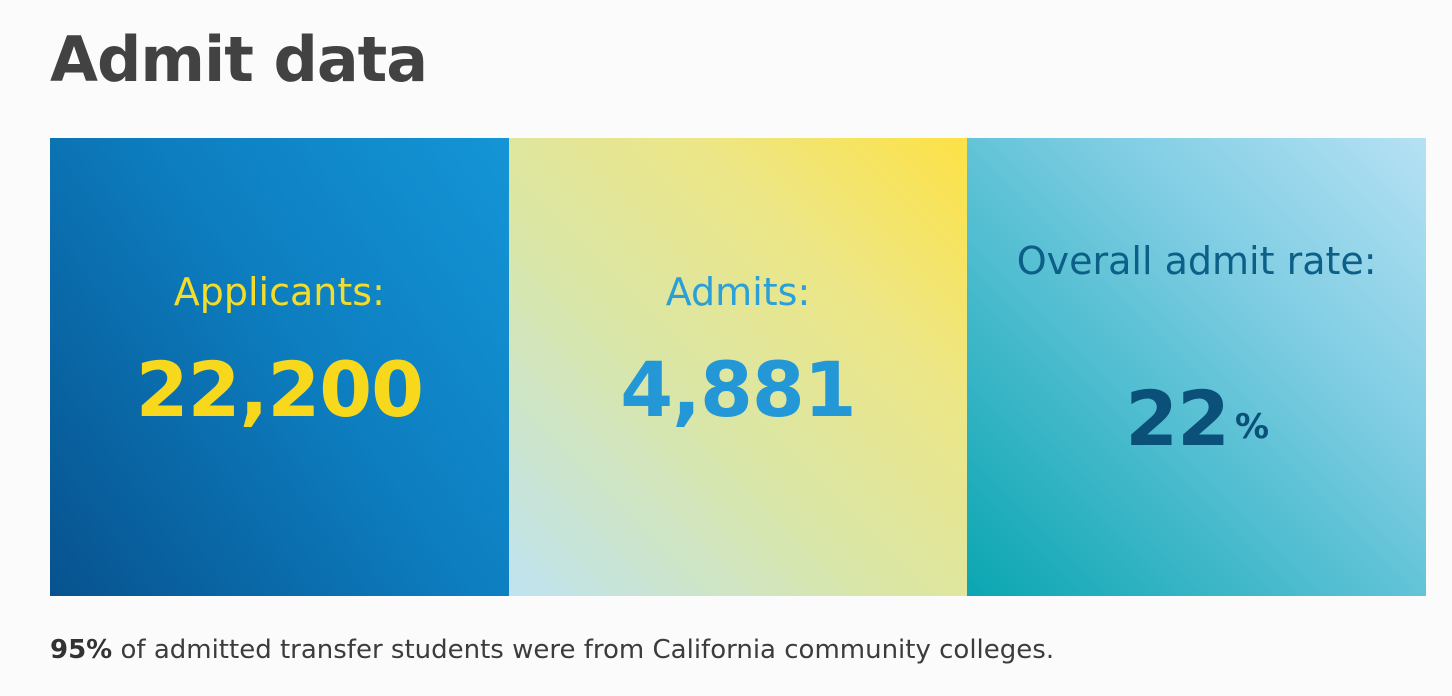 The width and height of the screenshot is (1452, 696). What do you see at coordinates (738, 389) in the screenshot?
I see `admits-value: 4,881` at bounding box center [738, 389].